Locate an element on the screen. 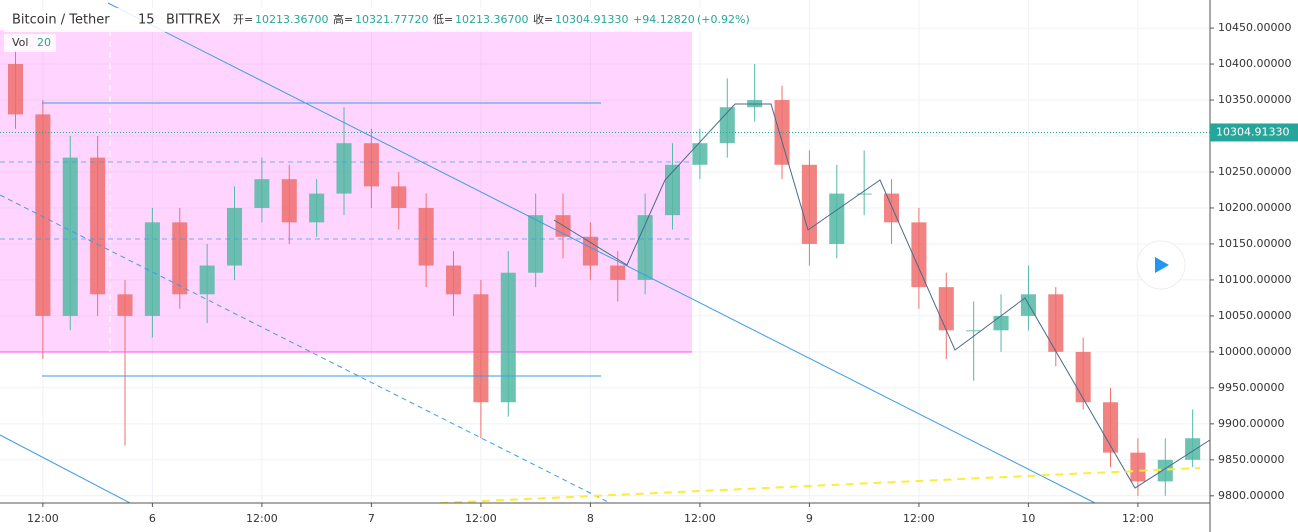 The height and width of the screenshot is (532, 1298). open-label: 开= is located at coordinates (243, 19).